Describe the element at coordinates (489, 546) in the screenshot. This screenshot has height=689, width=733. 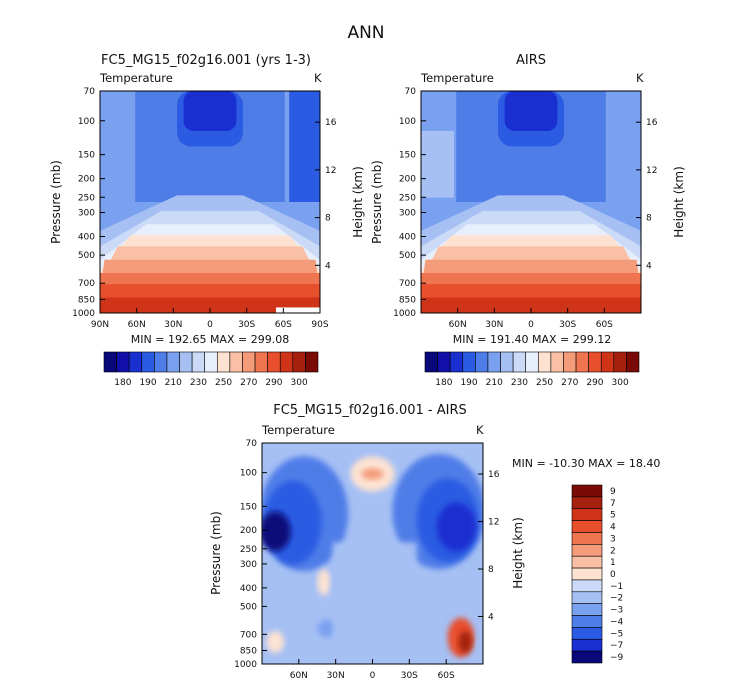
I see `height-ticks: 4 8 12 16` at that location.